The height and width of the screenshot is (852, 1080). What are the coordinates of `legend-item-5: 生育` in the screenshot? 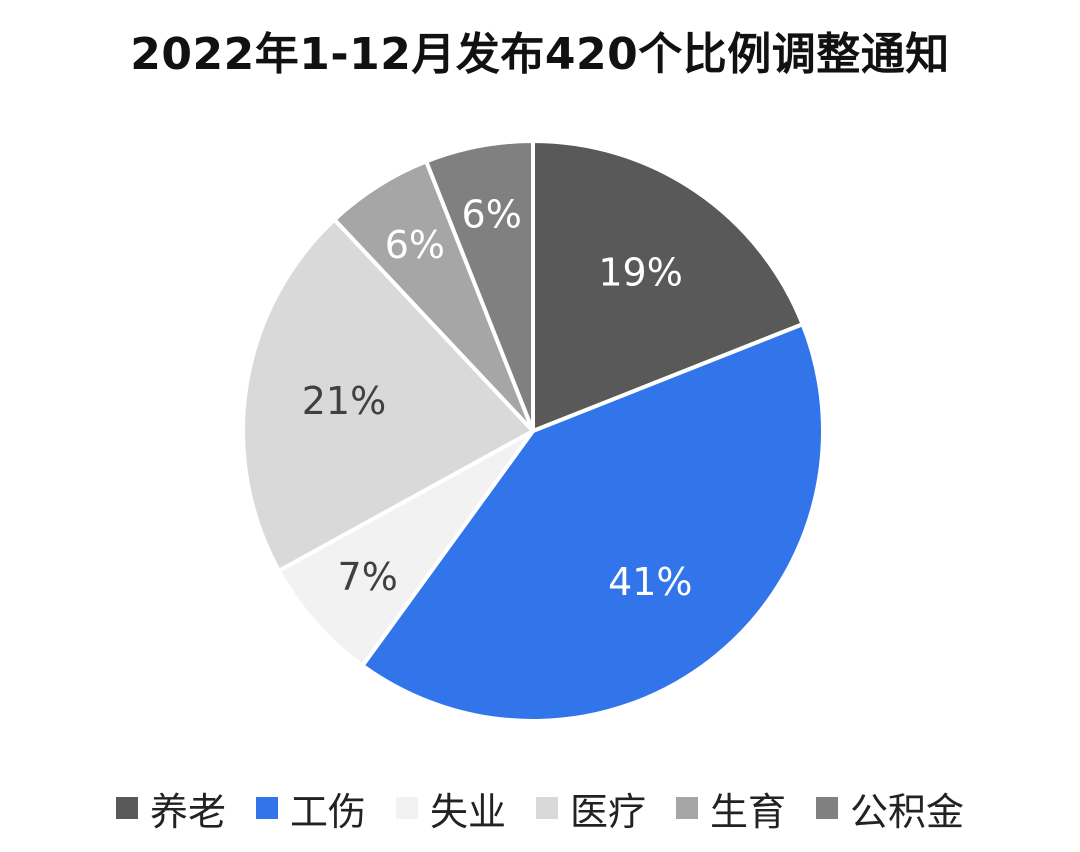 It's located at (731, 808).